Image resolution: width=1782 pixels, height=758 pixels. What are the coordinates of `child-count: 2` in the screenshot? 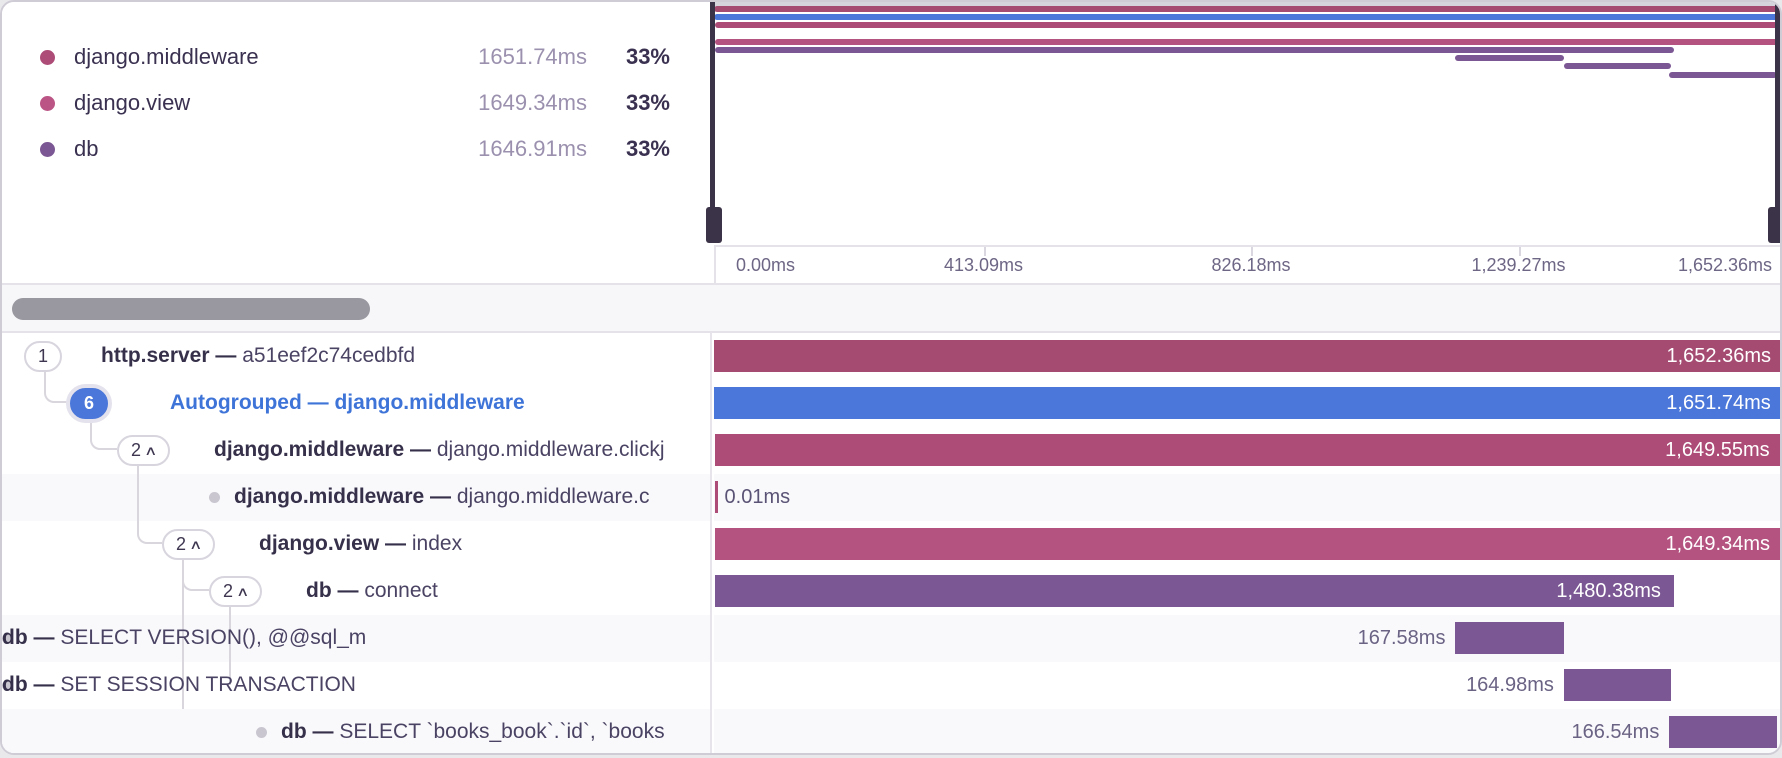 It's located at (228, 591).